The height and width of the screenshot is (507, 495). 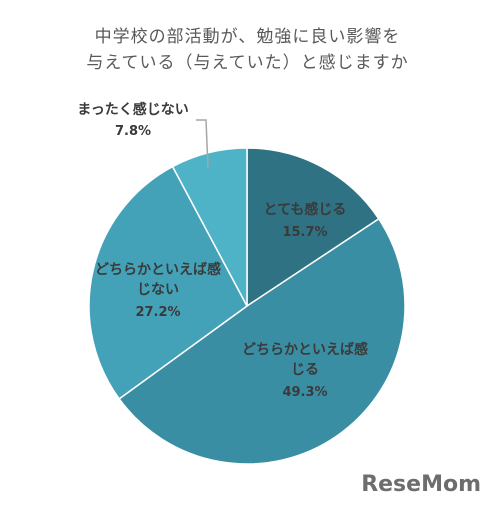 What do you see at coordinates (305, 232) in the screenshot?
I see `value-label: 15.7%` at bounding box center [305, 232].